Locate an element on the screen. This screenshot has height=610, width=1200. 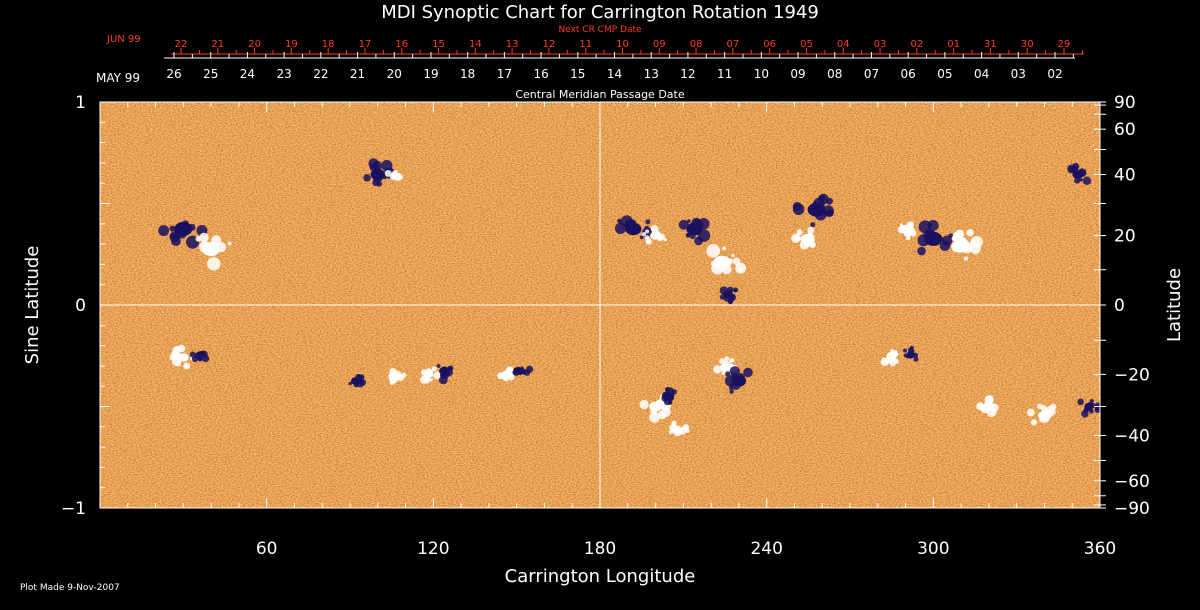
date-tick-label: 29 is located at coordinates (1064, 44).